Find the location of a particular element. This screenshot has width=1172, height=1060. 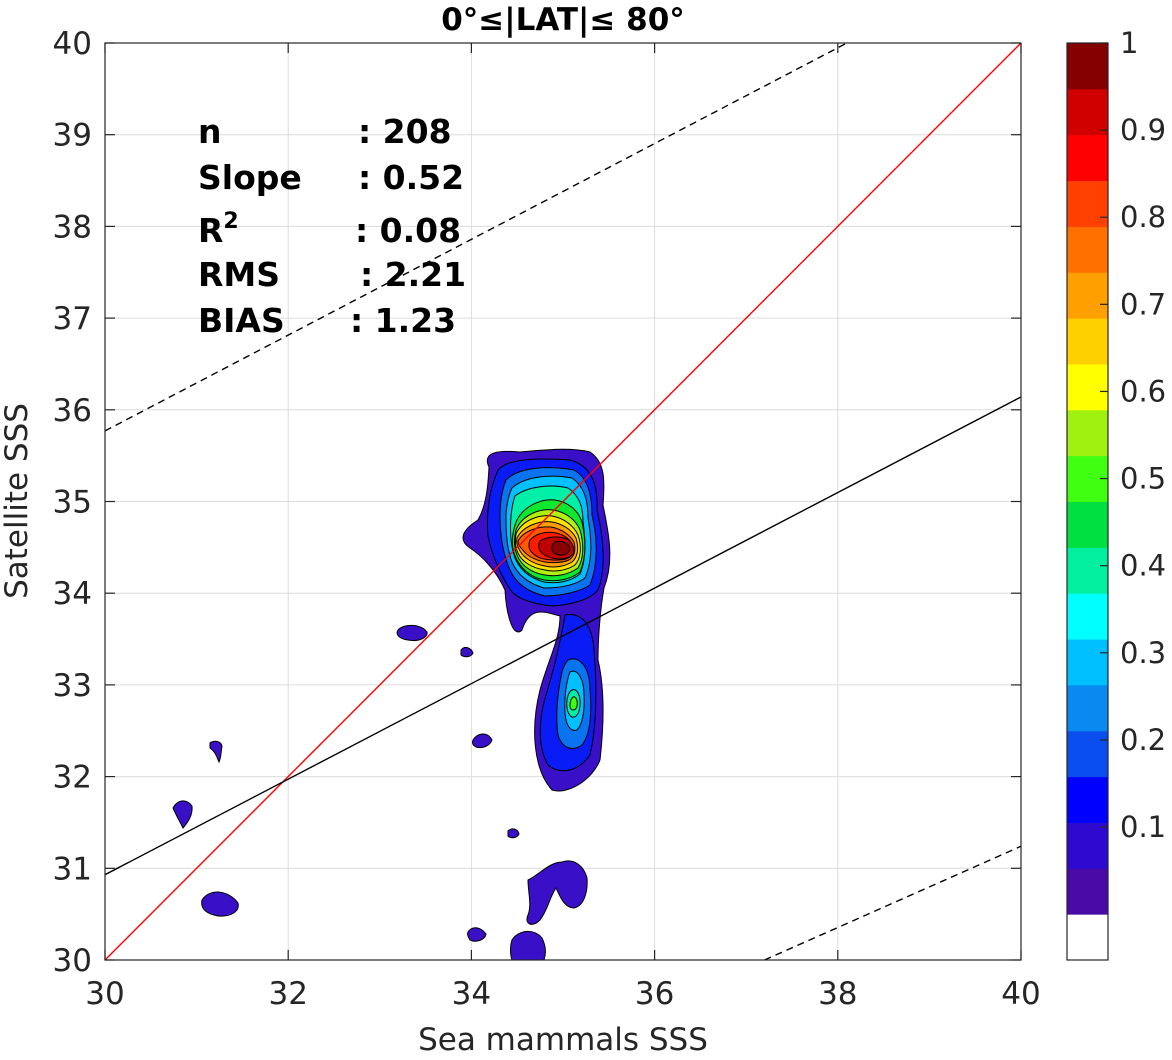

x-tick-label: 40 is located at coordinates (1020, 994).